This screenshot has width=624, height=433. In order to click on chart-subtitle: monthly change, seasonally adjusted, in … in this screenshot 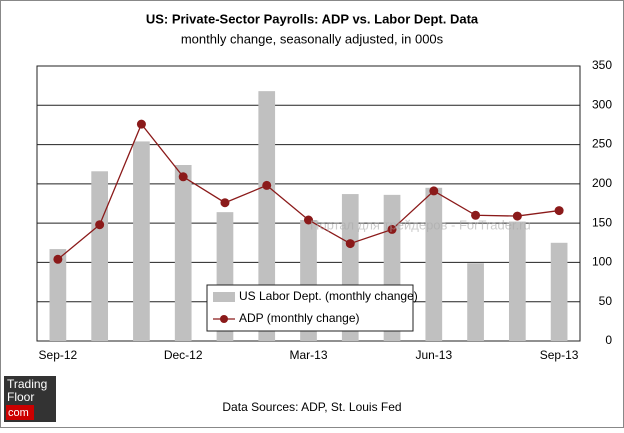, I will do `click(312, 38)`.